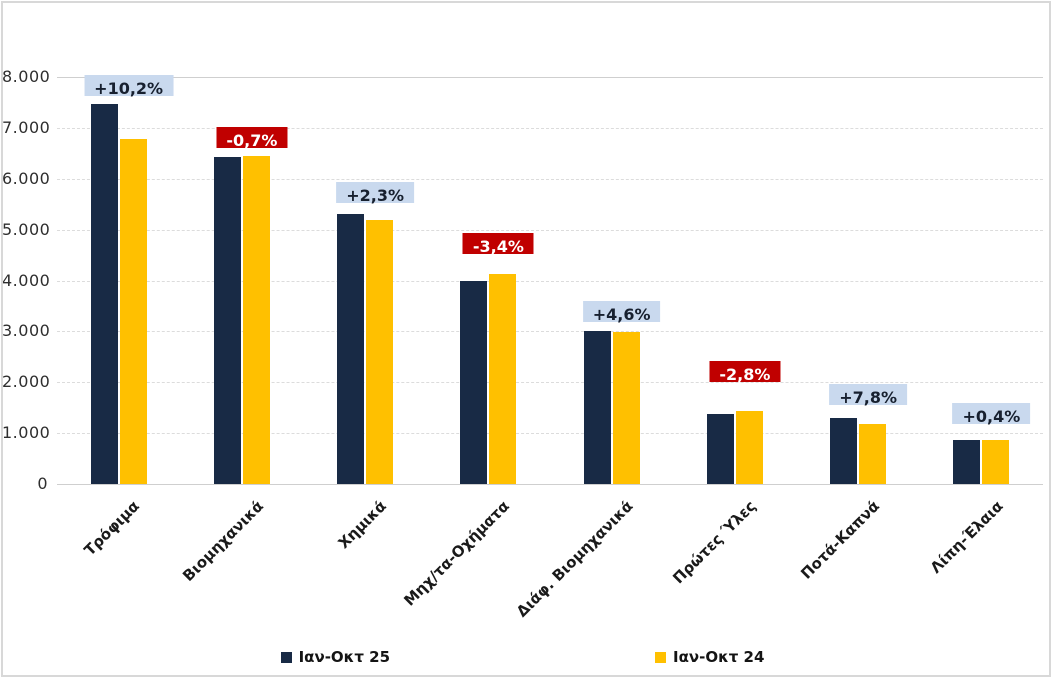  Describe the element at coordinates (966, 537) in the screenshot. I see `x-axis-category-label-7: Λίπη-Έλαια` at that location.